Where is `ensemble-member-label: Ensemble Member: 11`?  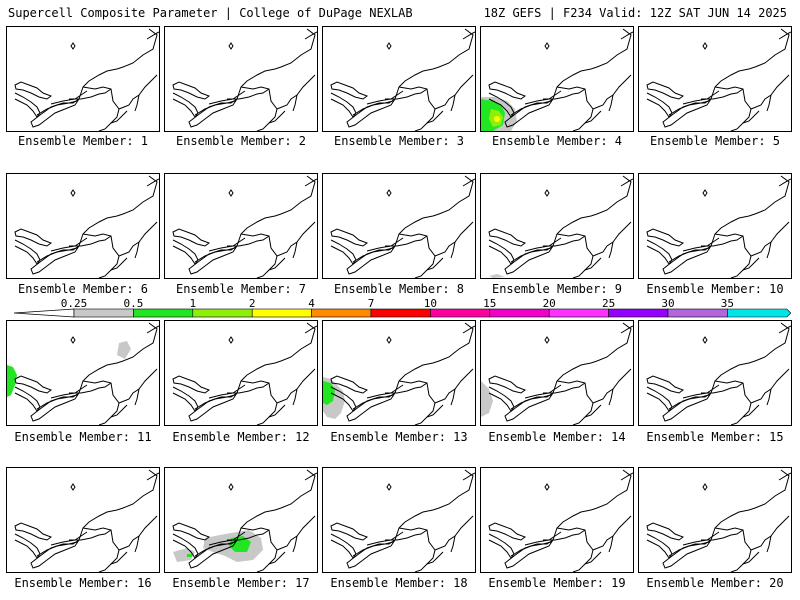 ensemble-member-label: Ensemble Member: 11 is located at coordinates (83, 437).